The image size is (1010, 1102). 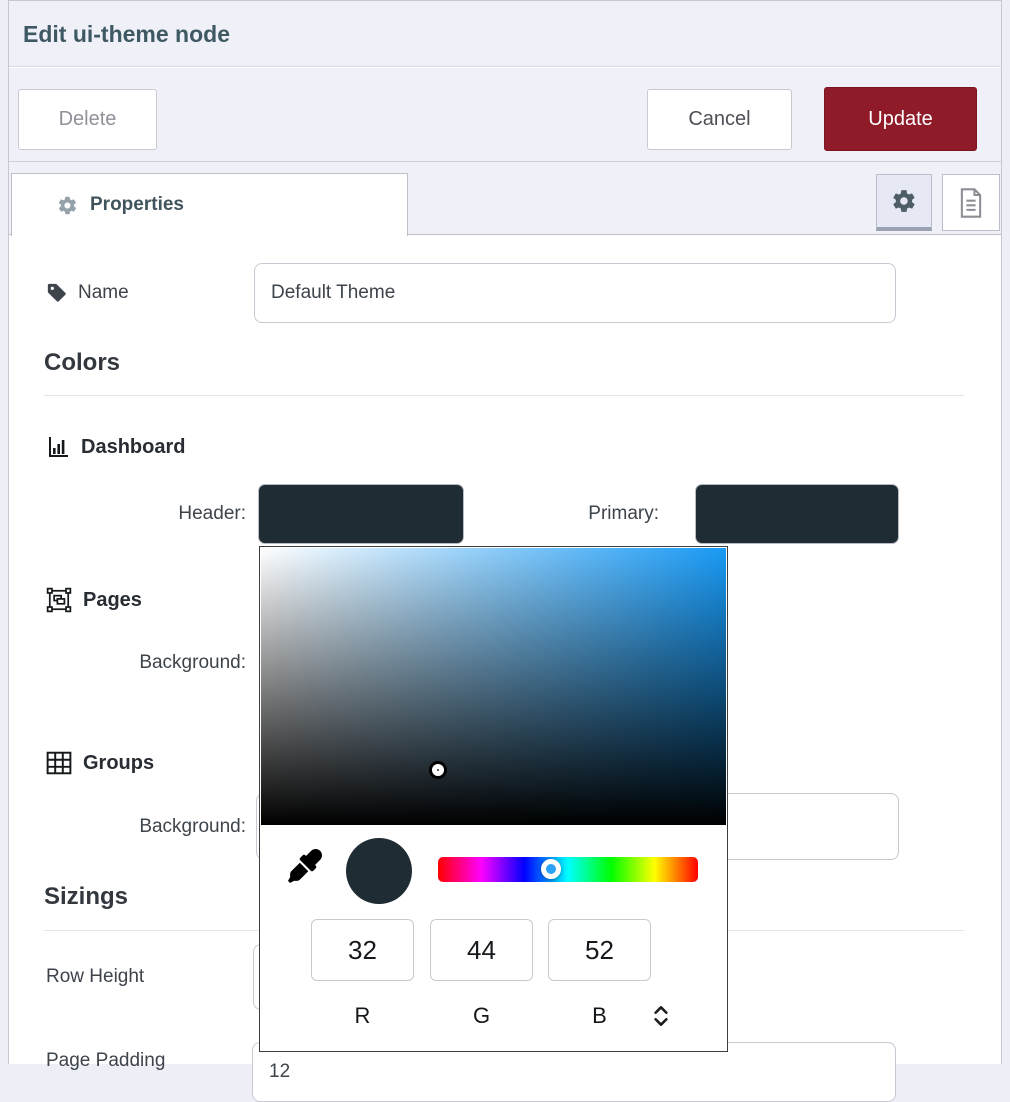 What do you see at coordinates (362, 1015) in the screenshot?
I see `red-channel-label: R` at bounding box center [362, 1015].